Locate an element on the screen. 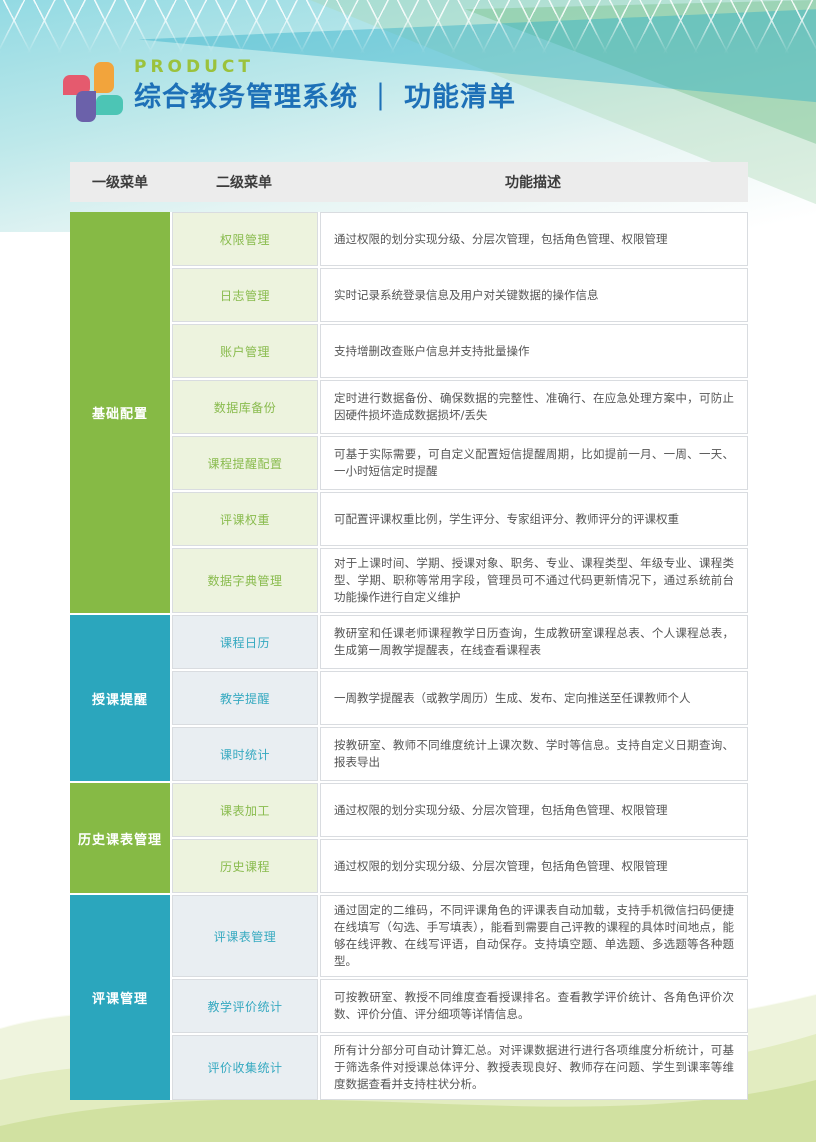 The image size is (816, 1146). brand-label: PRODUCT is located at coordinates (194, 67).